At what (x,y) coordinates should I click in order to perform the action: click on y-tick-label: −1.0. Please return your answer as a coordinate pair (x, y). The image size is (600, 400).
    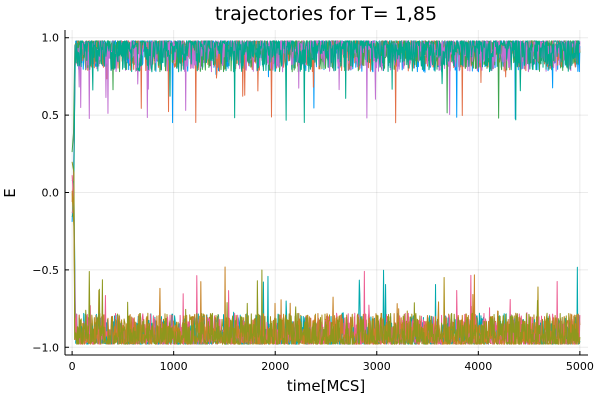
    Looking at the image, I should click on (45, 347).